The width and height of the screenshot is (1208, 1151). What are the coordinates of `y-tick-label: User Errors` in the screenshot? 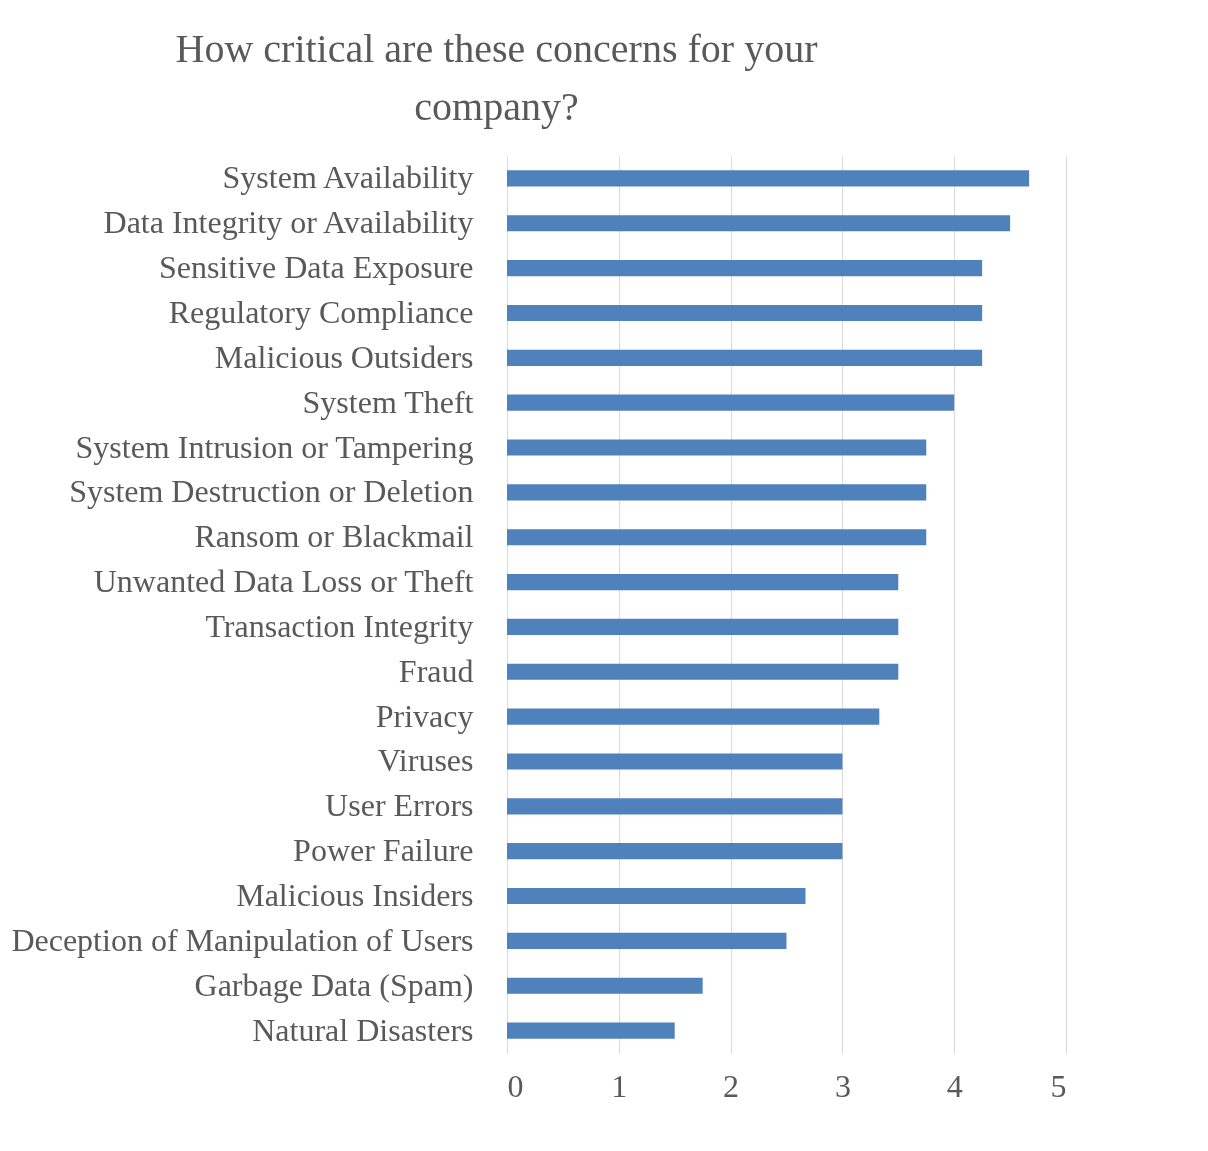 It's located at (399, 805).